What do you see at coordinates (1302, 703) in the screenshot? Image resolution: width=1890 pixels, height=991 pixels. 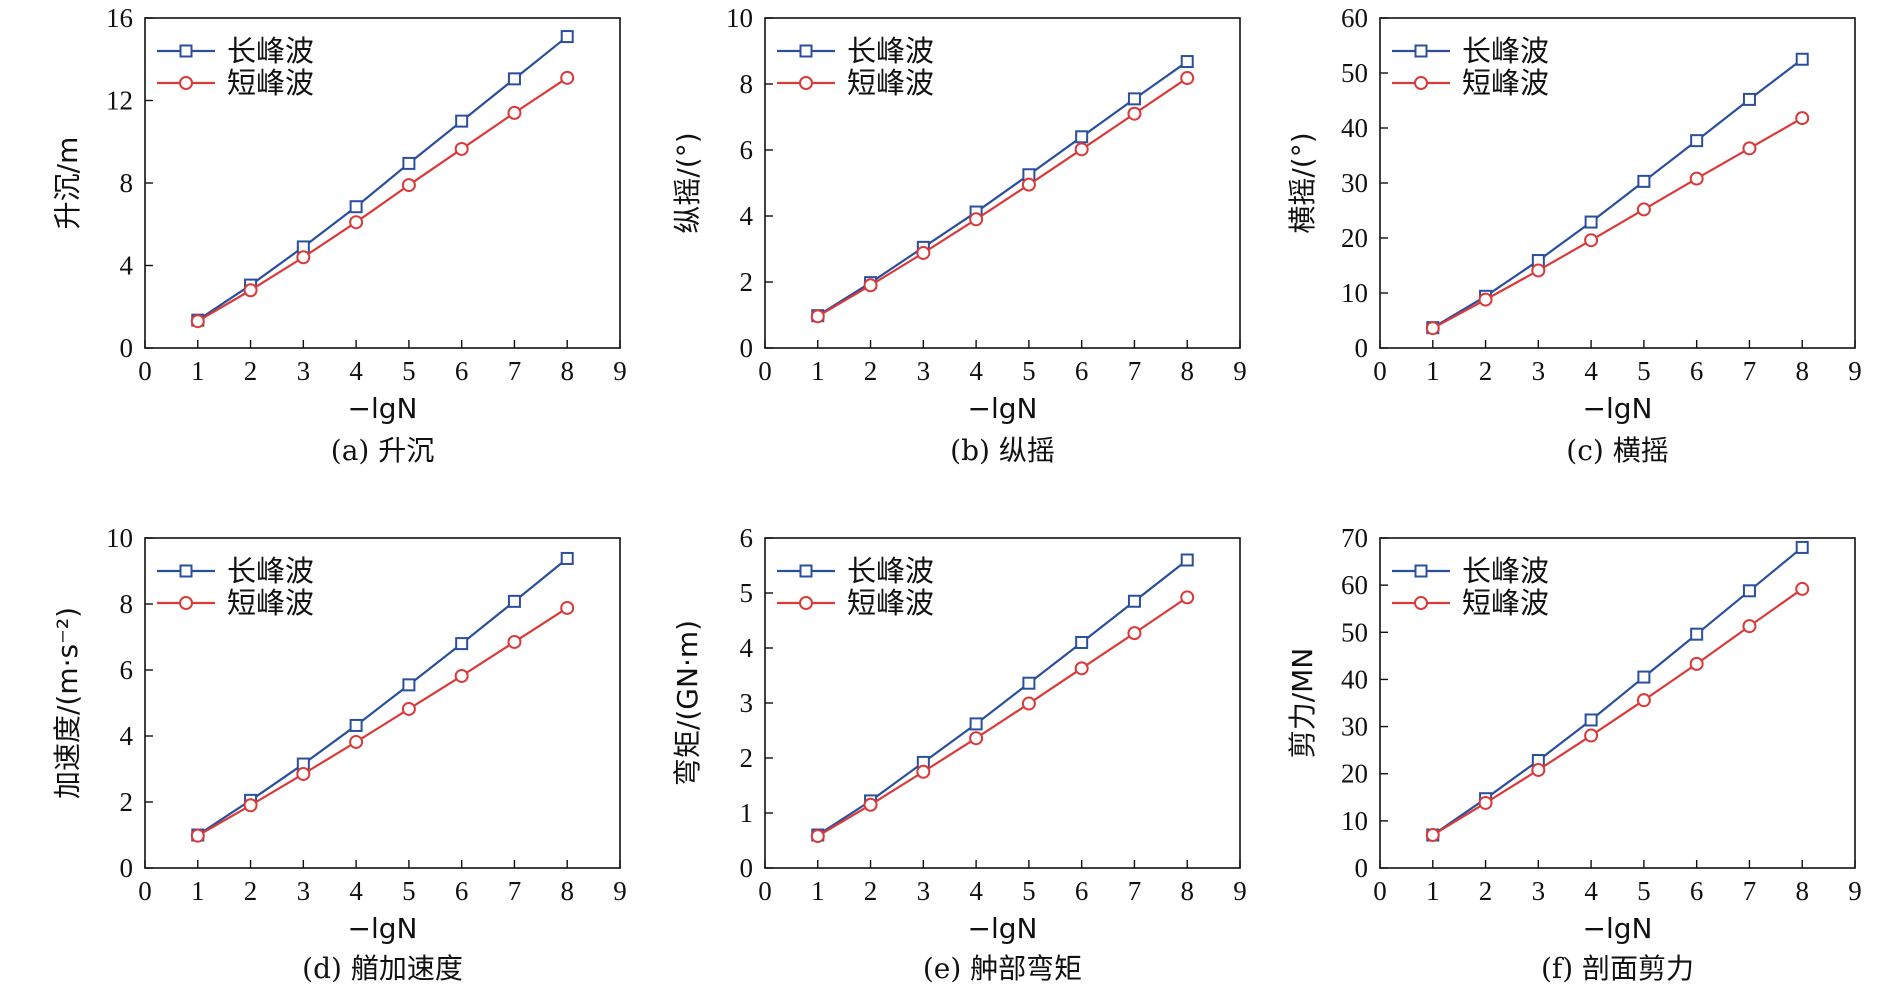 I see `y-axis-label: 剪力/MN` at bounding box center [1302, 703].